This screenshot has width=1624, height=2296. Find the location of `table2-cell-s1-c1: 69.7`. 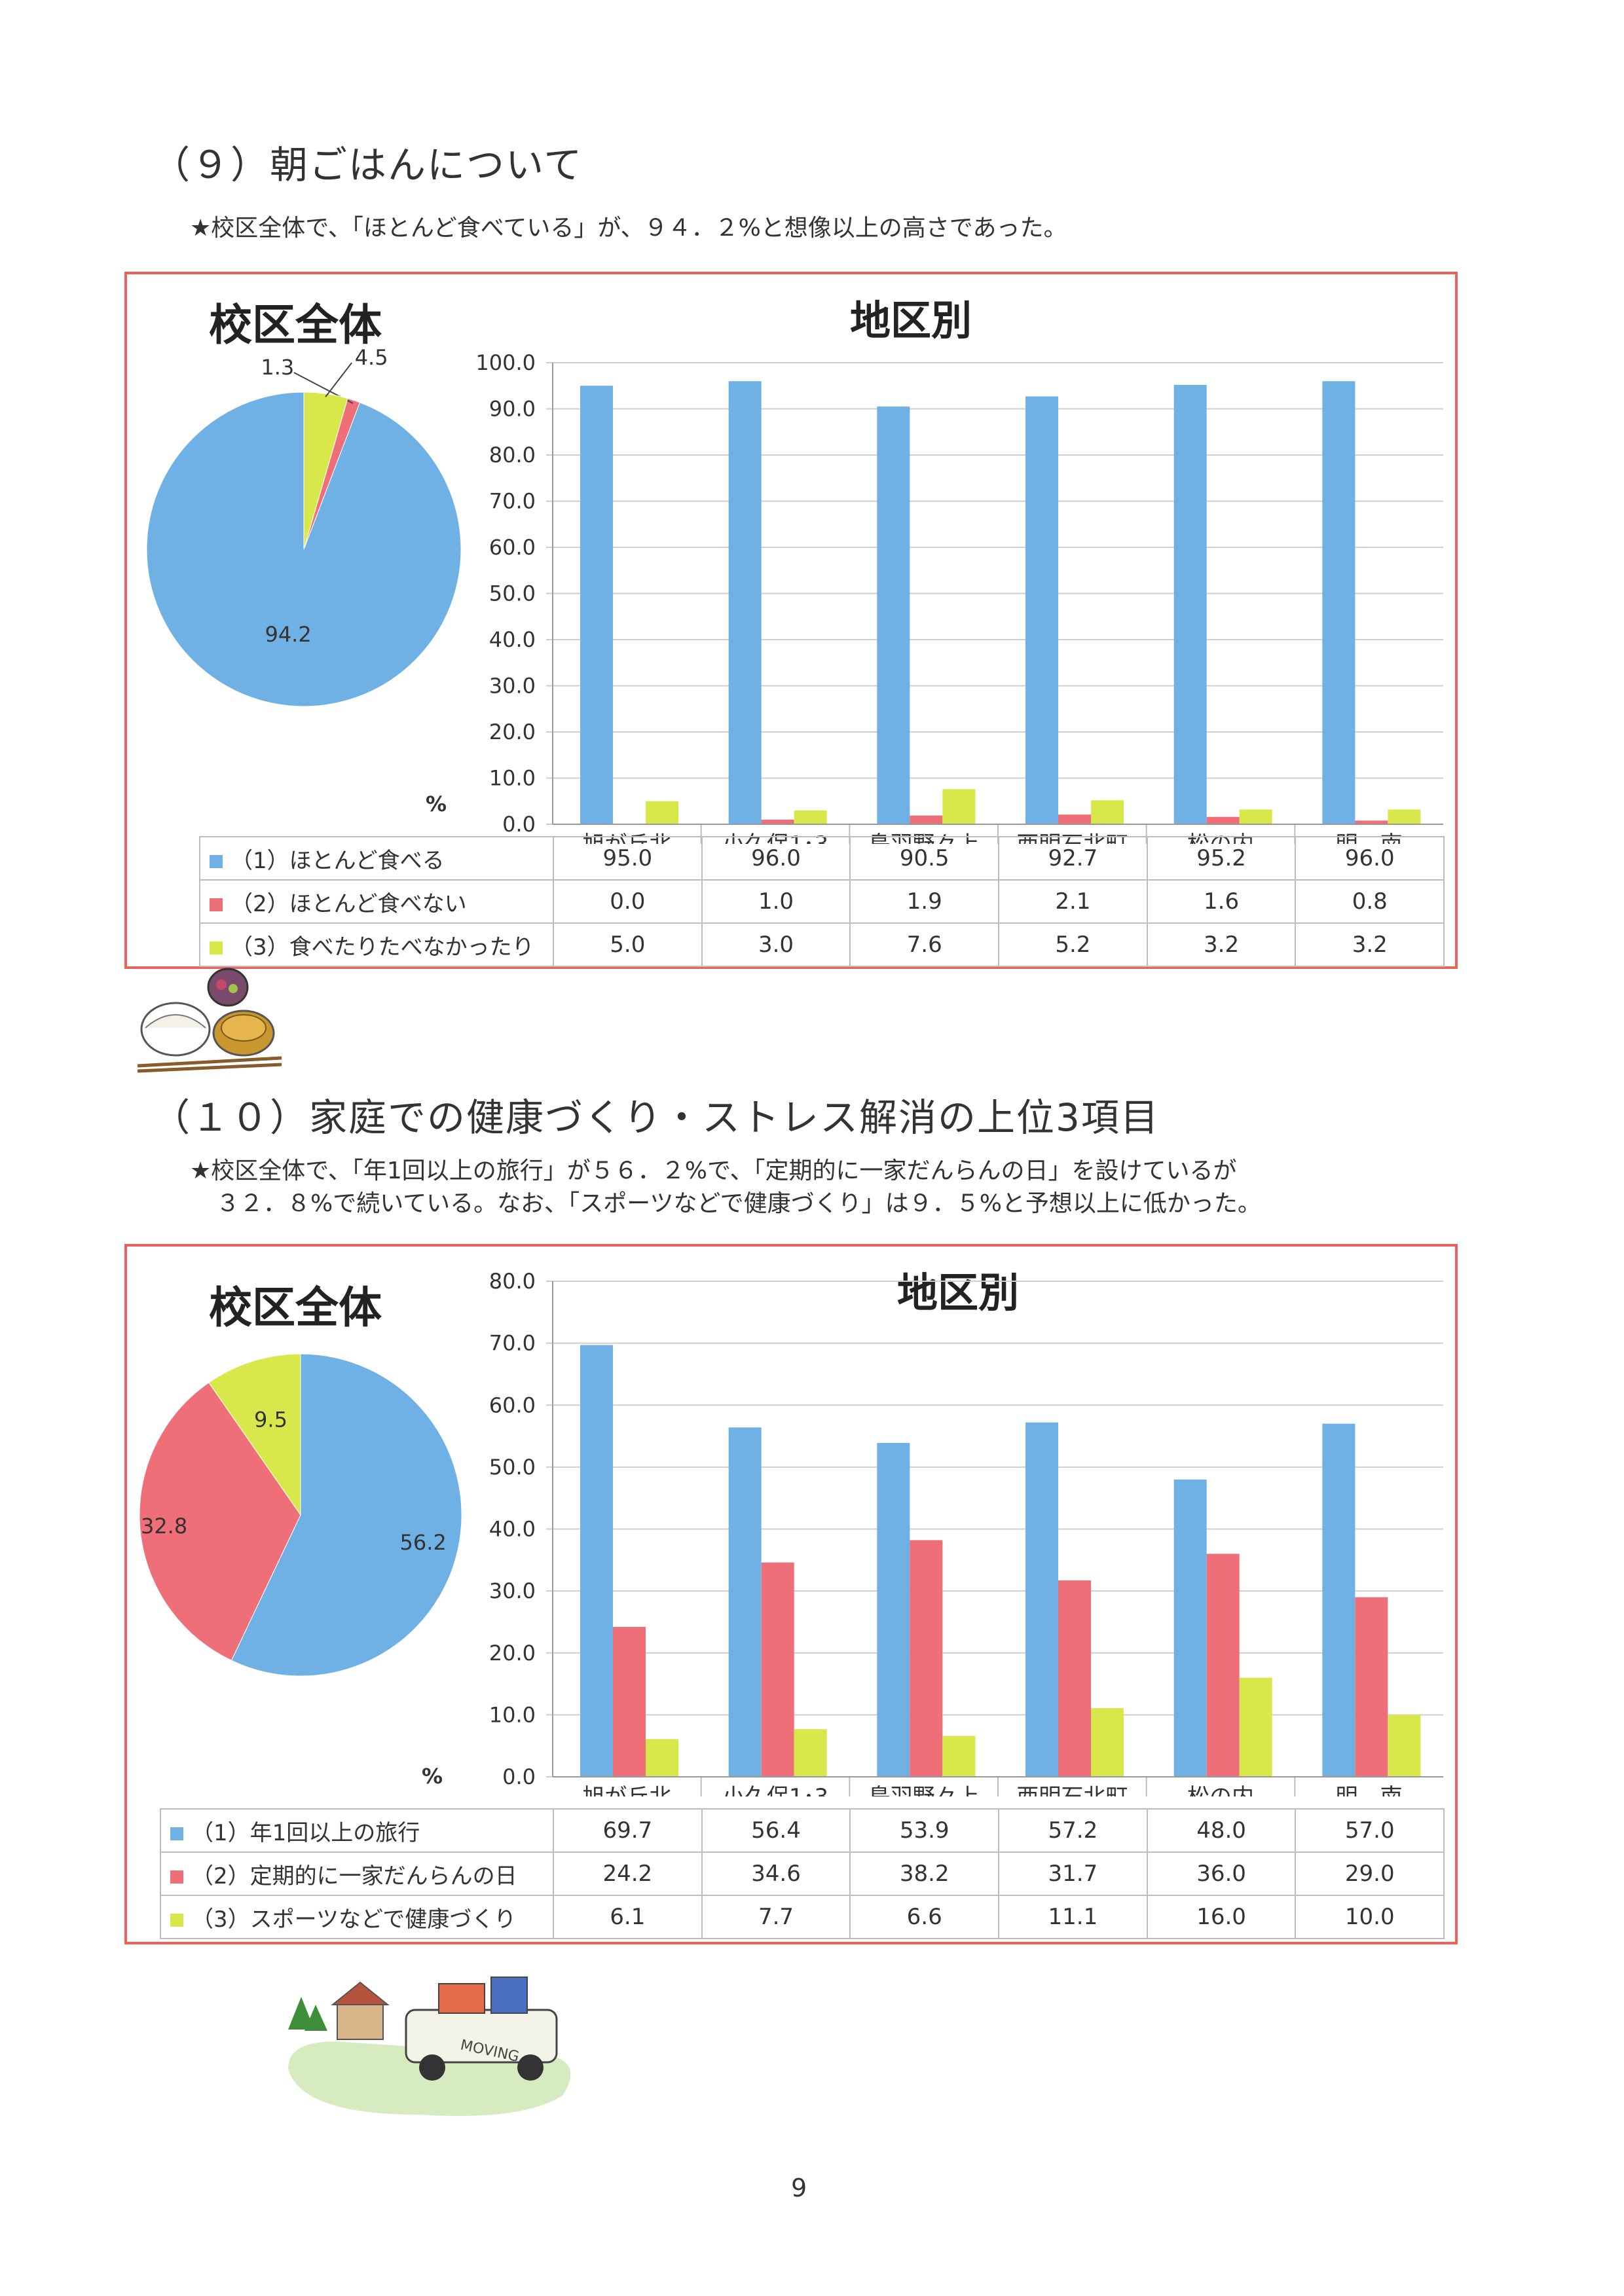

table2-cell-s1-c1: 69.7 is located at coordinates (628, 1830).